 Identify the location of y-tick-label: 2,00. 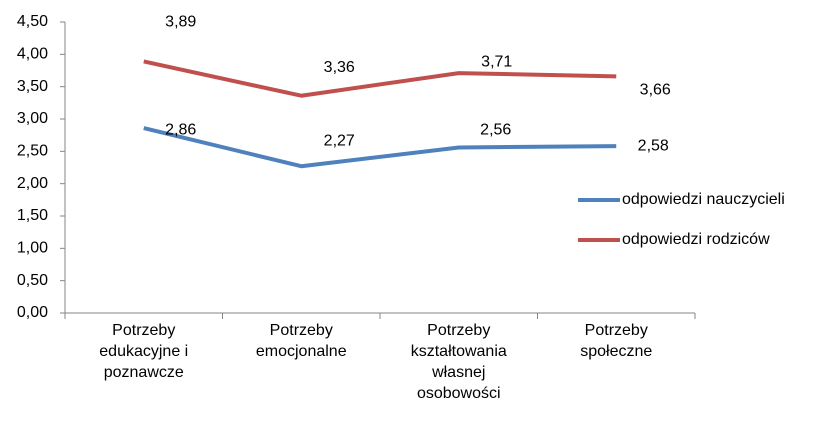
(32, 183).